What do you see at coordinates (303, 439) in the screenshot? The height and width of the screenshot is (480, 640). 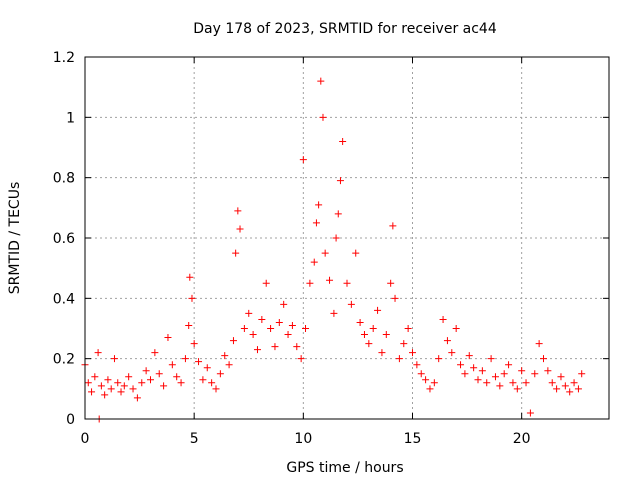 I see `x-tick-label: 10` at bounding box center [303, 439].